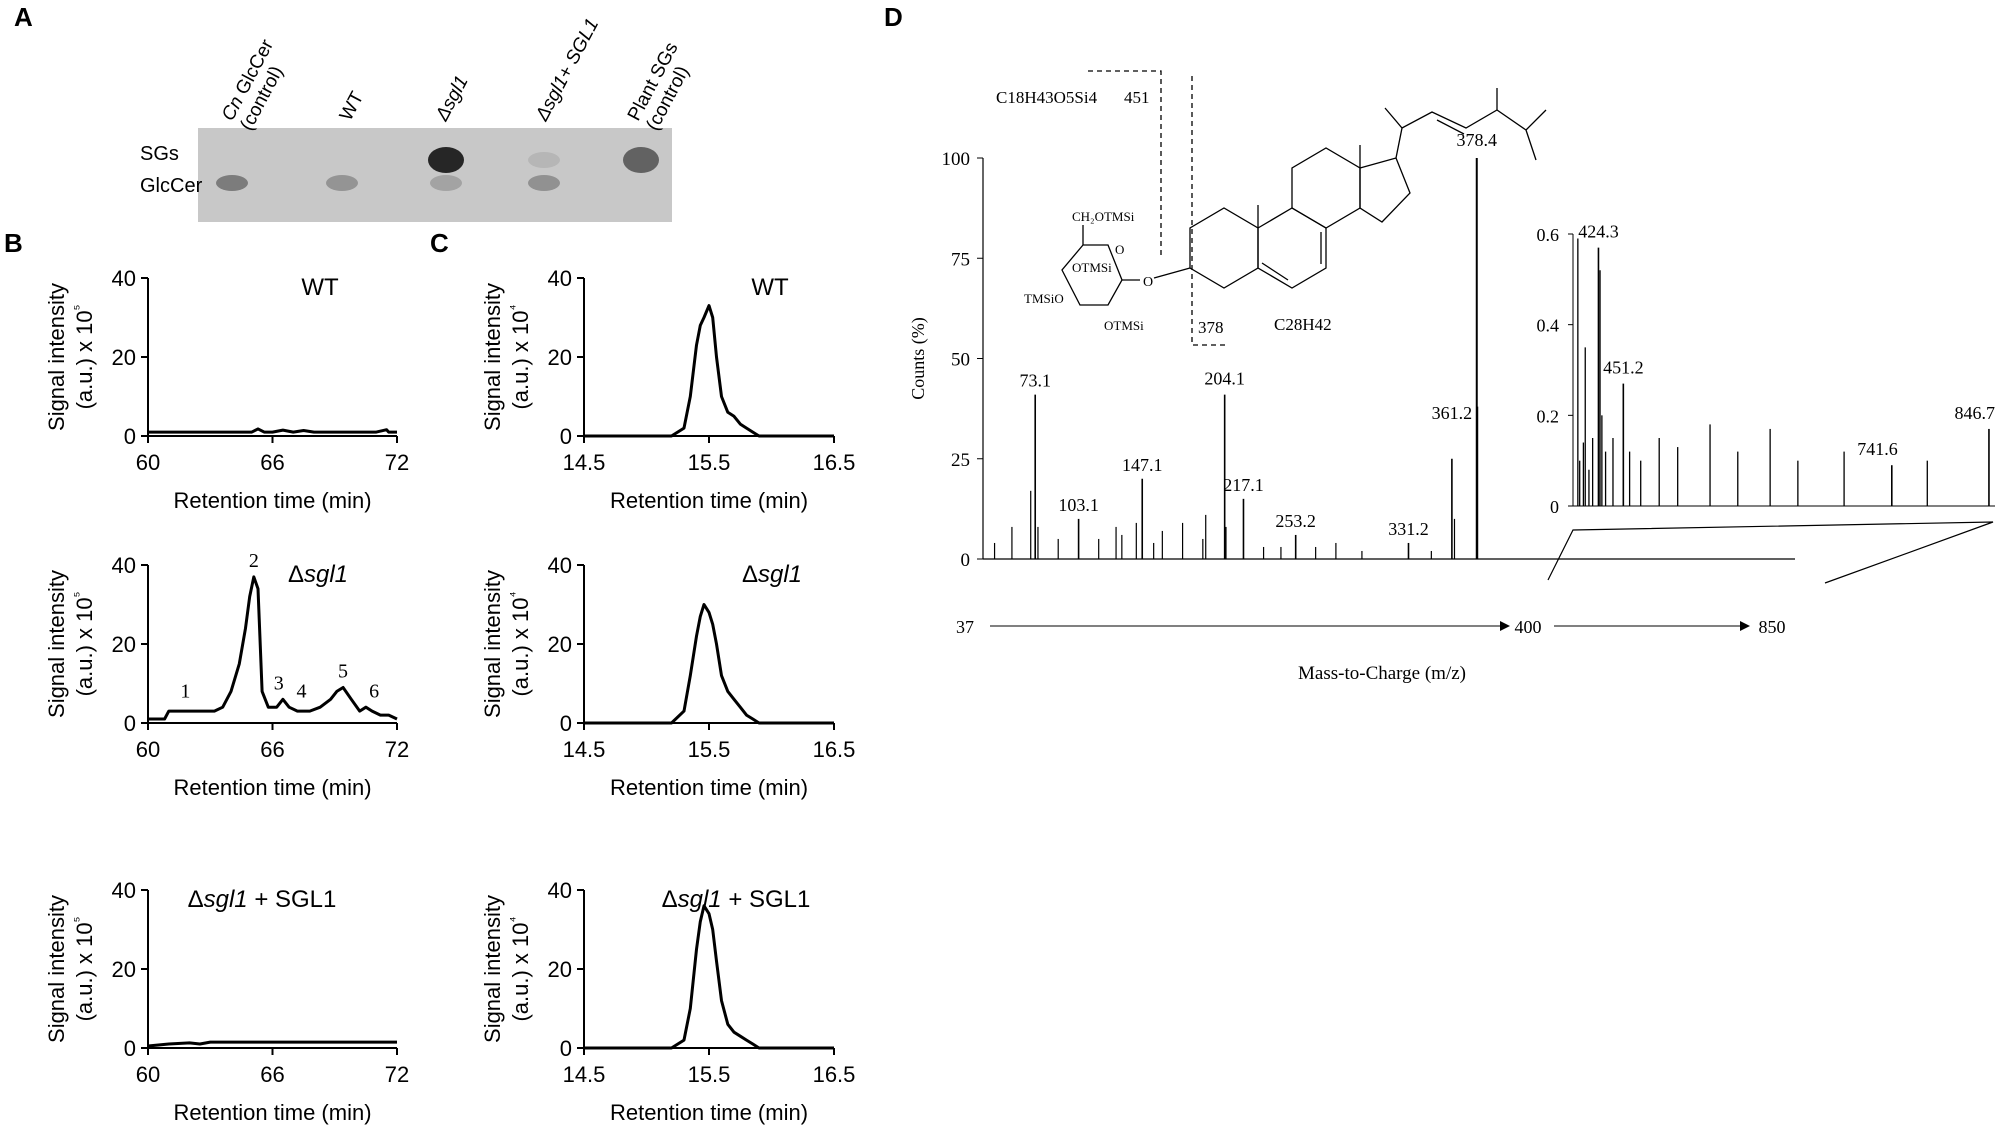 The width and height of the screenshot is (2000, 1131). What do you see at coordinates (960, 360) in the screenshot?
I see `spectrum-y-tick-label: 50` at bounding box center [960, 360].